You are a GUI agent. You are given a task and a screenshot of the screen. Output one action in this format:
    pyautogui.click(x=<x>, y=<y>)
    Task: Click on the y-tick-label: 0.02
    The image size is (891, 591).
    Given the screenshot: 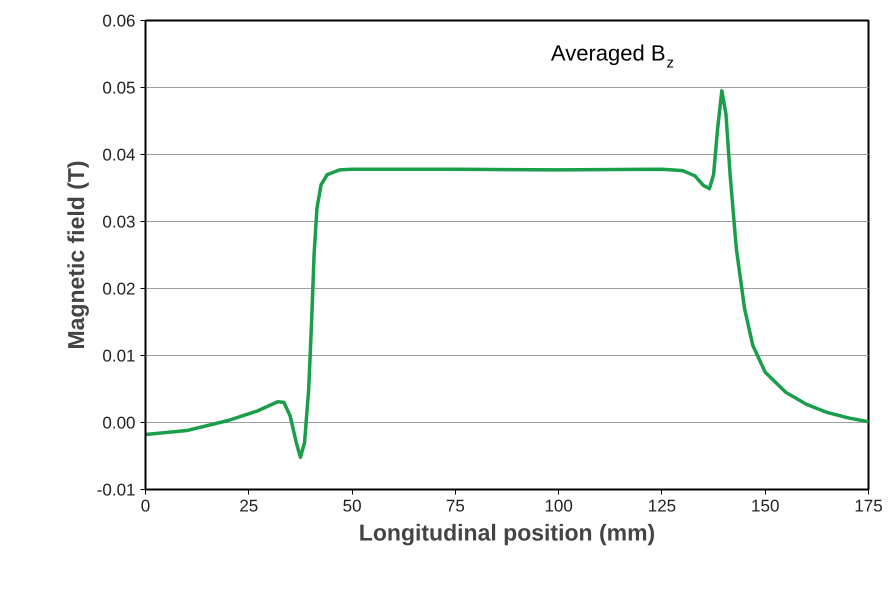 What is the action you would take?
    pyautogui.click(x=119, y=289)
    